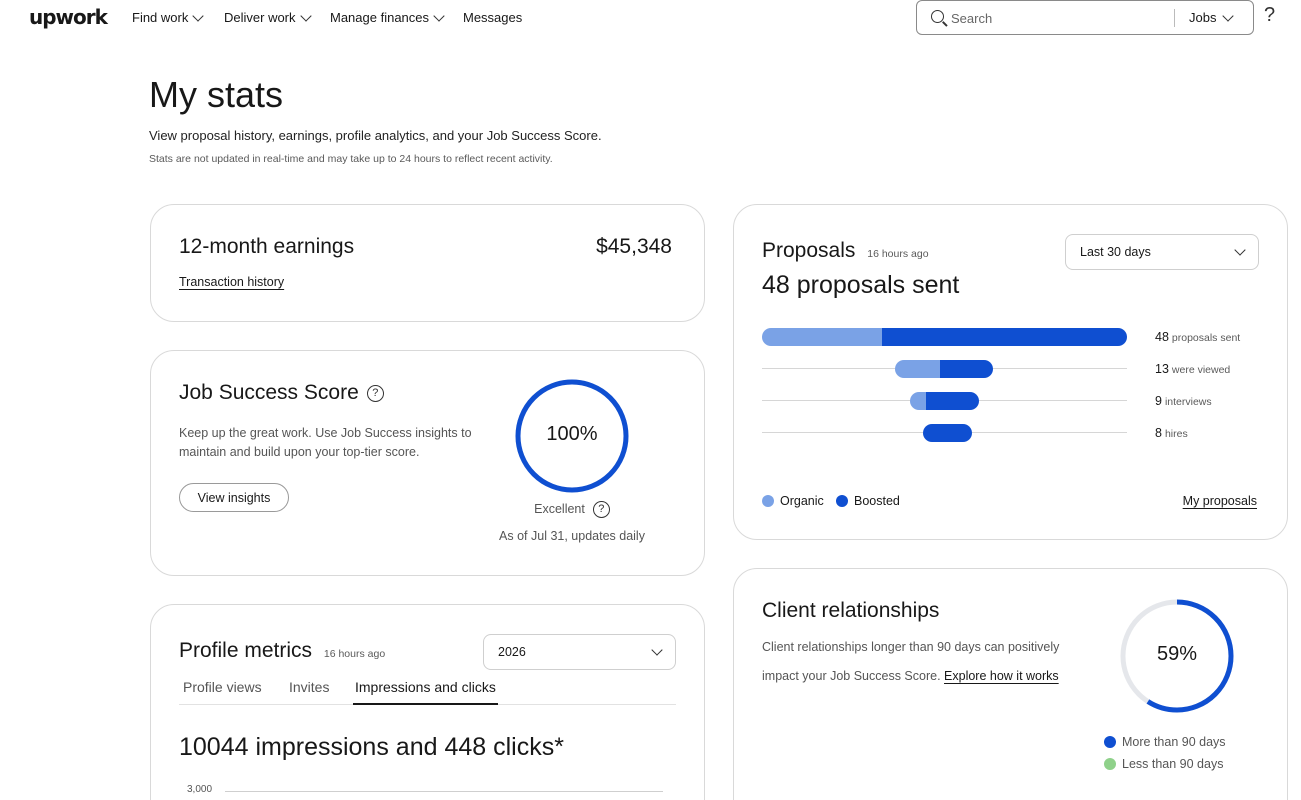  What do you see at coordinates (309, 687) in the screenshot?
I see `tab-invites: Invites` at bounding box center [309, 687].